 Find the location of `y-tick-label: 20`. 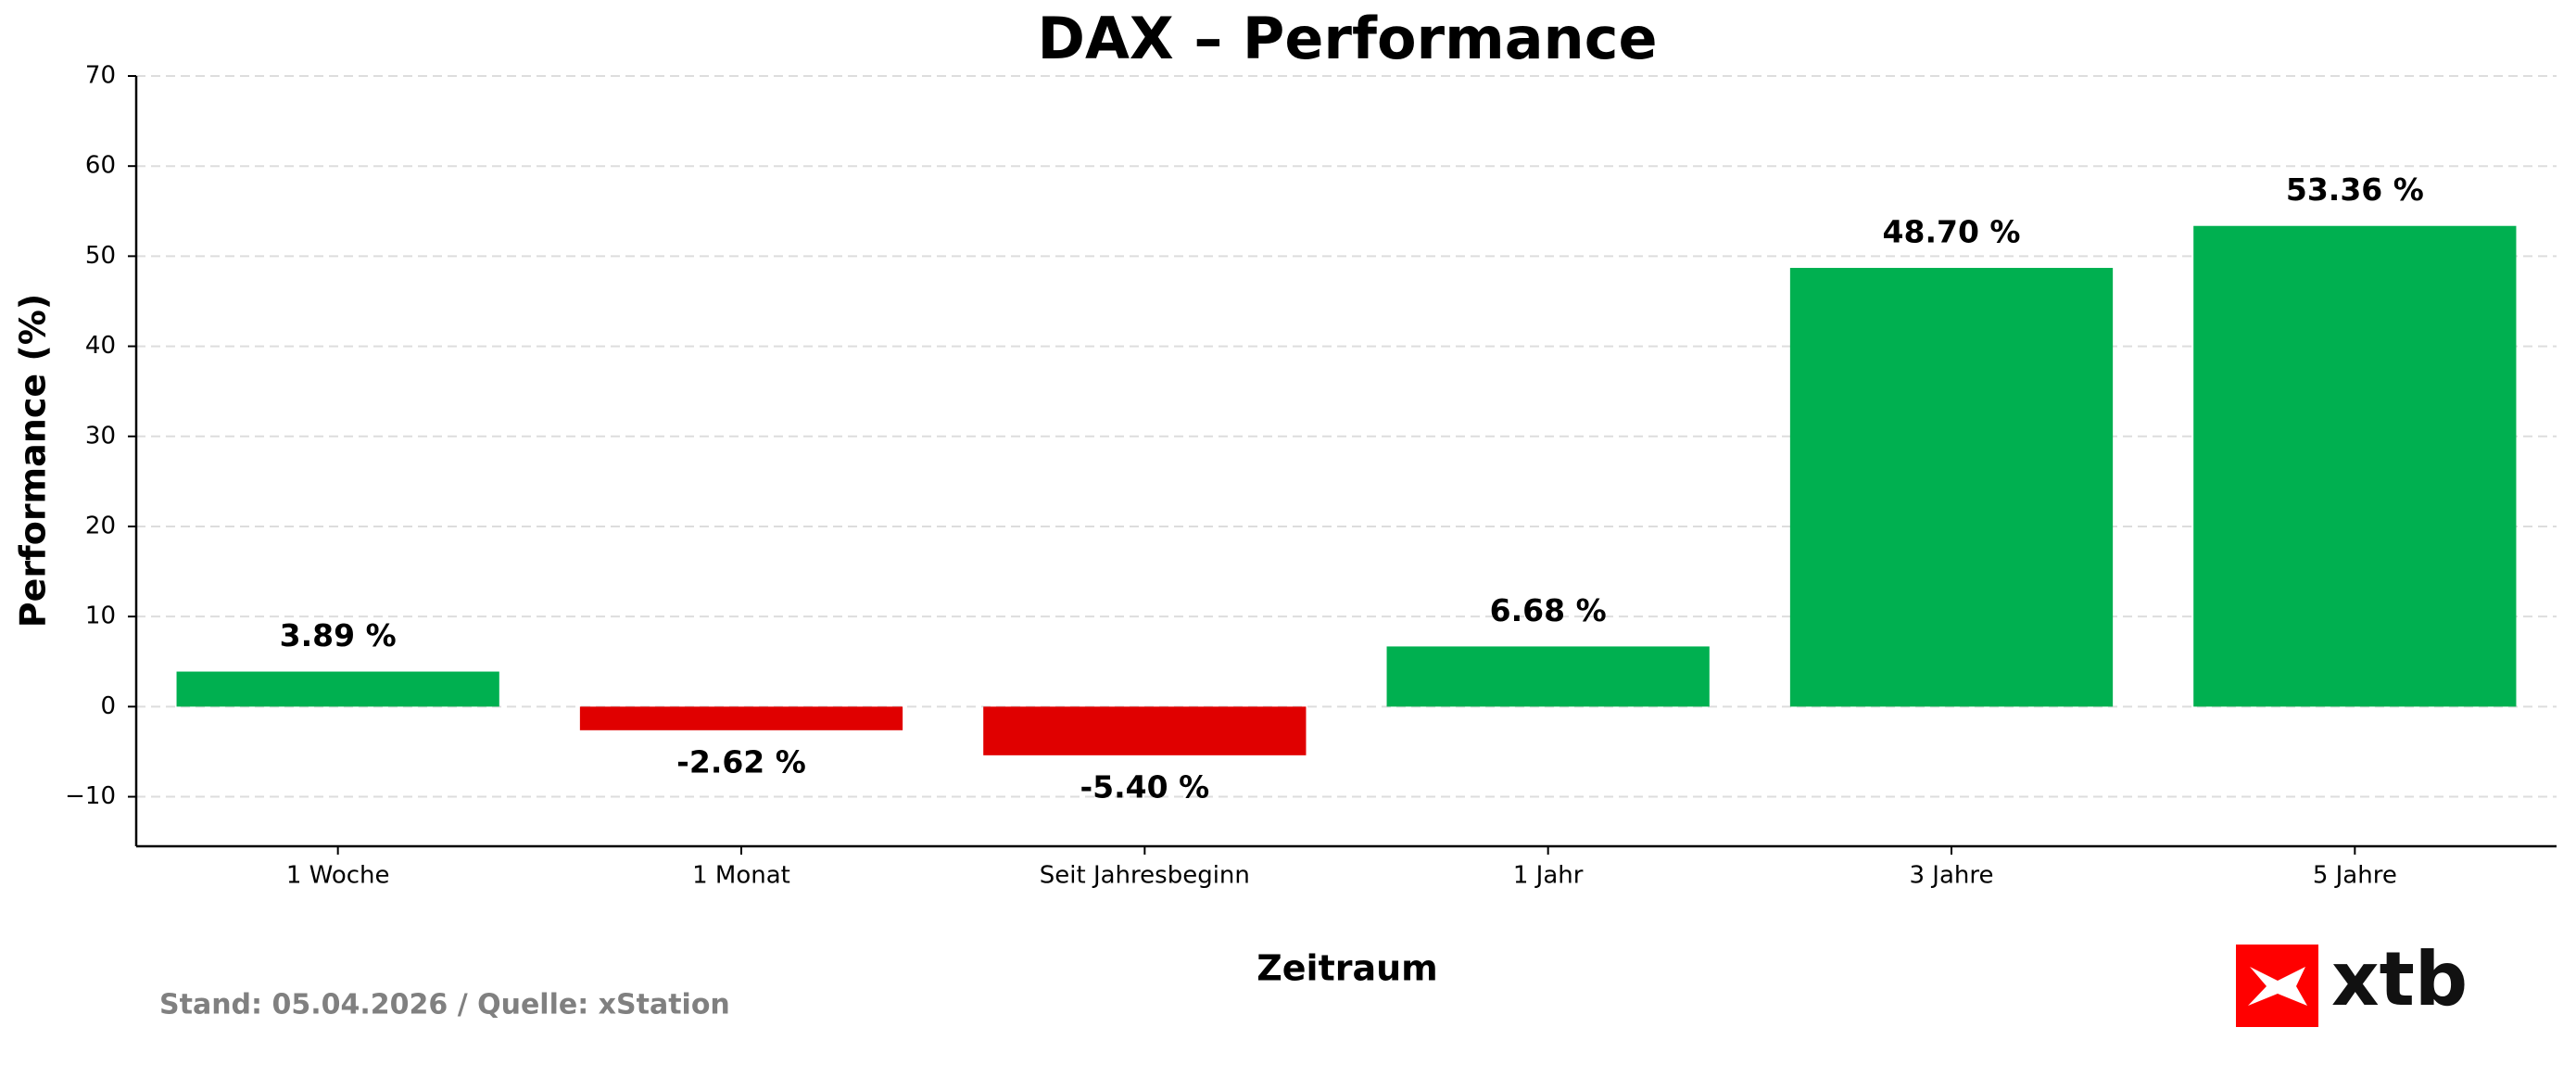

y-tick-label: 20 is located at coordinates (100, 526).